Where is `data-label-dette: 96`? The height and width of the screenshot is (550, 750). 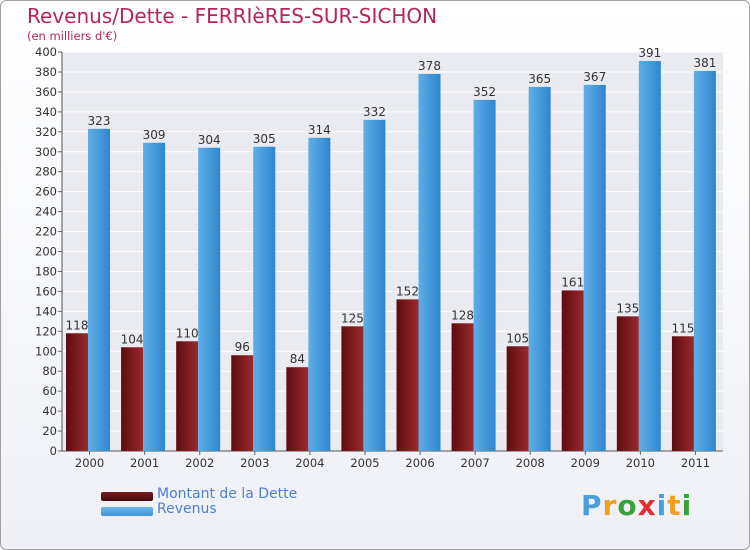
data-label-dette: 96 is located at coordinates (242, 347).